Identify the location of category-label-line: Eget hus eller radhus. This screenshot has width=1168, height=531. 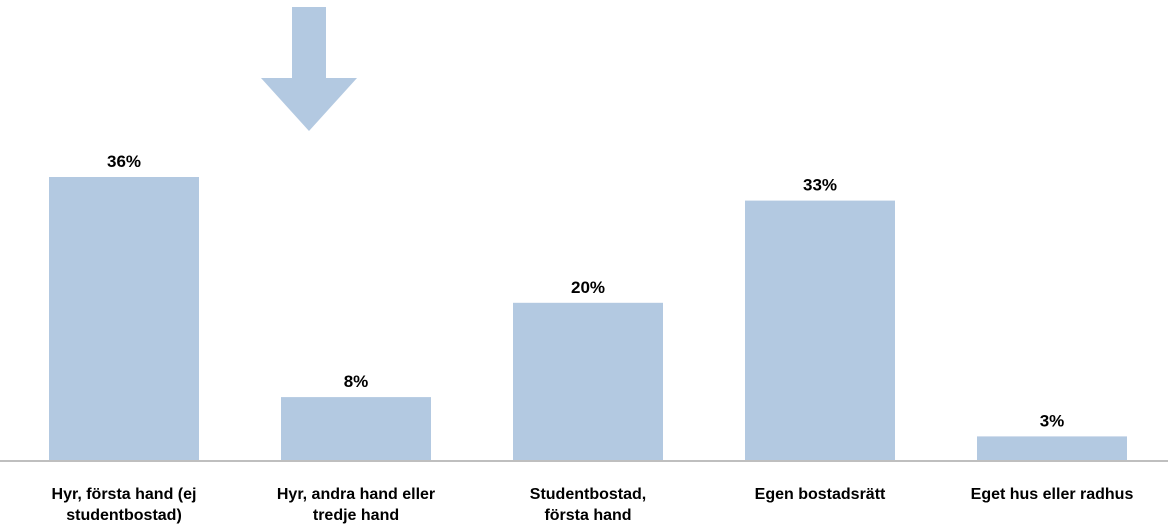
(1052, 494).